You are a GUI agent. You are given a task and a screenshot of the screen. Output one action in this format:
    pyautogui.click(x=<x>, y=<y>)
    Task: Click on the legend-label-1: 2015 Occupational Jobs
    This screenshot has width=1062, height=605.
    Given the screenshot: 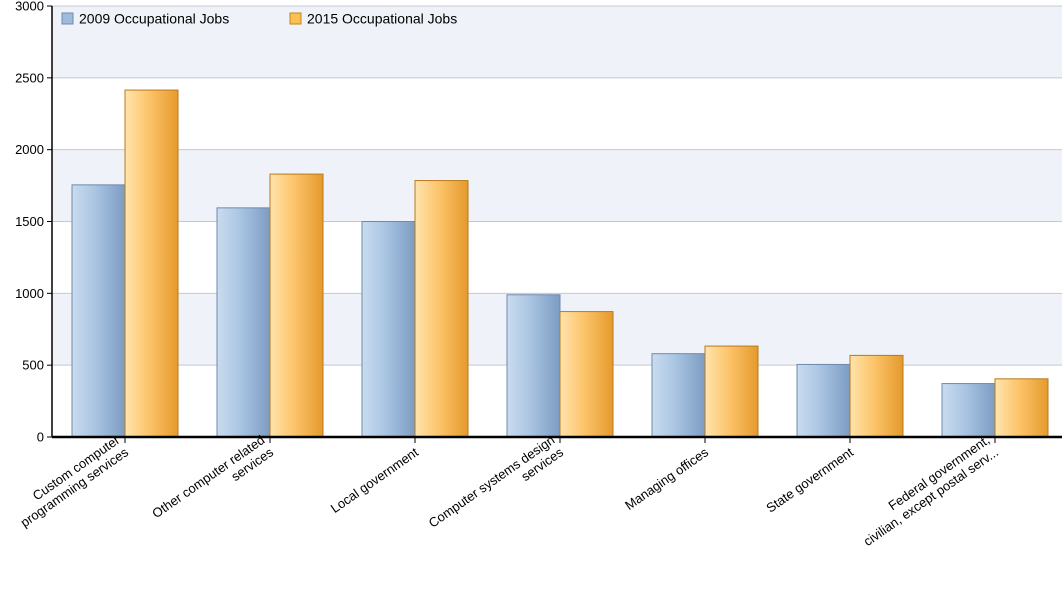 What is the action you would take?
    pyautogui.click(x=382, y=19)
    